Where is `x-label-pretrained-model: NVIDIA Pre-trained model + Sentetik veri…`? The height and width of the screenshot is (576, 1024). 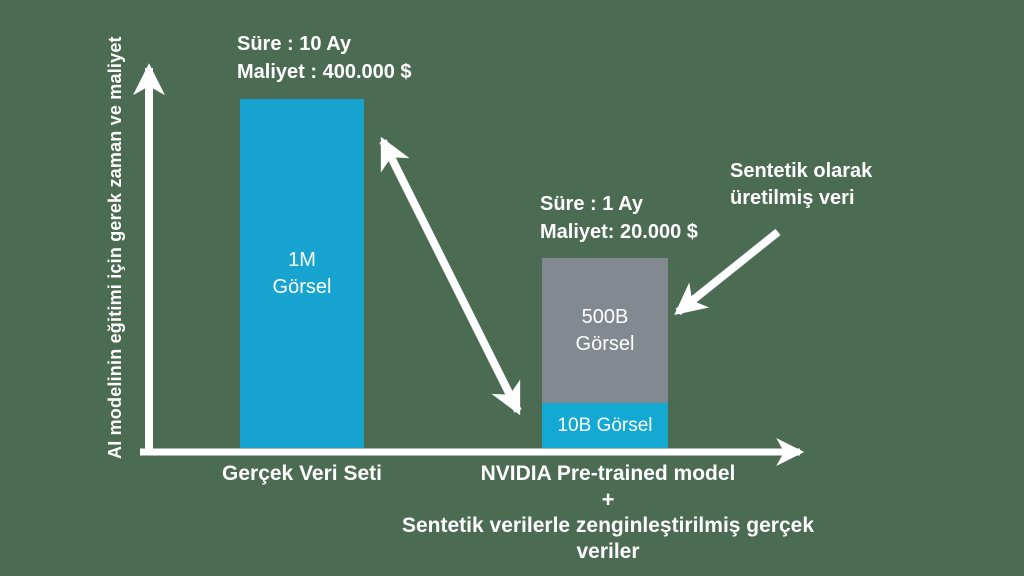
x-label-pretrained-model: NVIDIA Pre-trained model + Sentetik veri… is located at coordinates (608, 513).